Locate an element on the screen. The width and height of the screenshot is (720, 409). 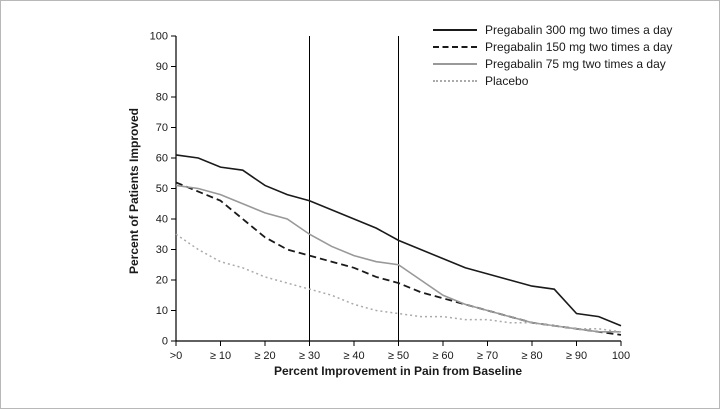
svg-text: 10 is located at coordinates (162, 311).